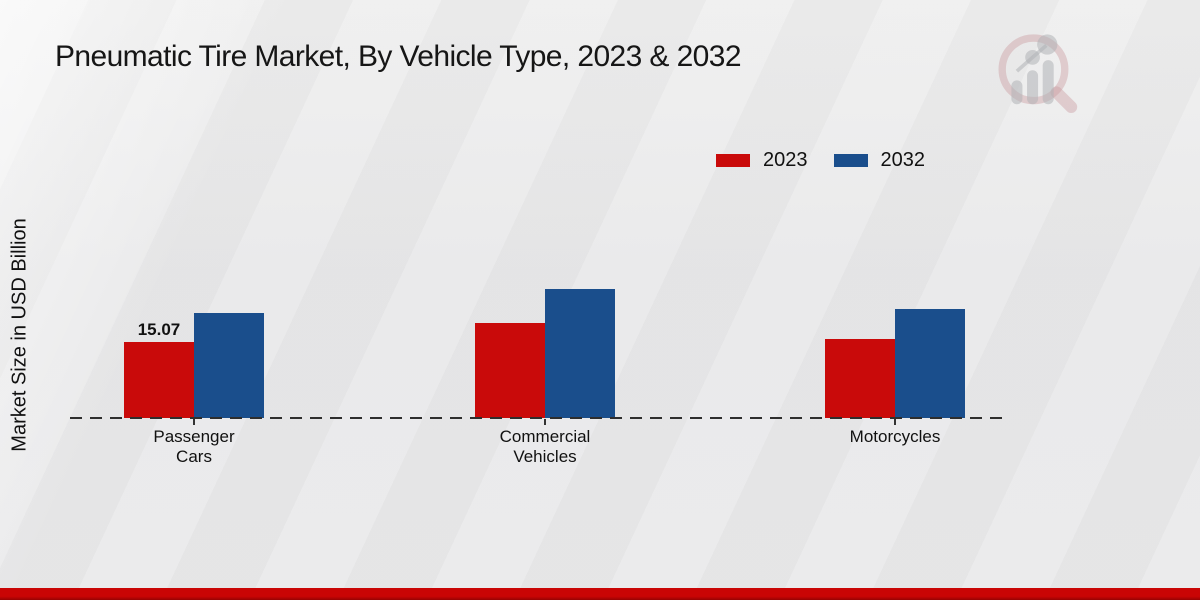  I want to click on bar-2032-passenger-cars, so click(229, 365).